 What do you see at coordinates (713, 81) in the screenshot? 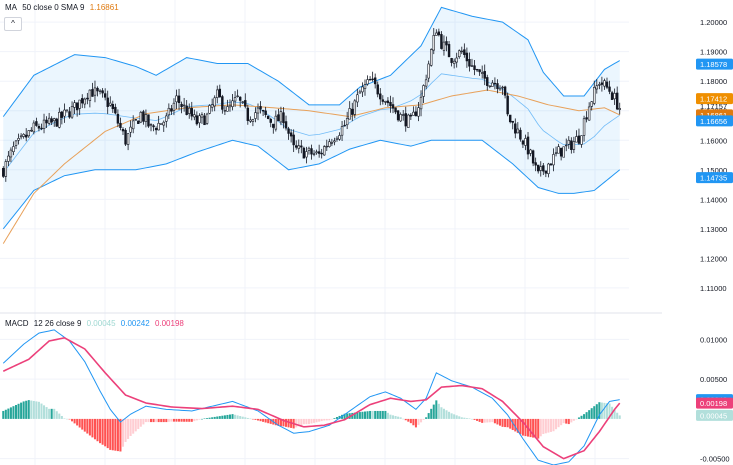
I see `price-tick-label: 1.18000` at bounding box center [713, 81].